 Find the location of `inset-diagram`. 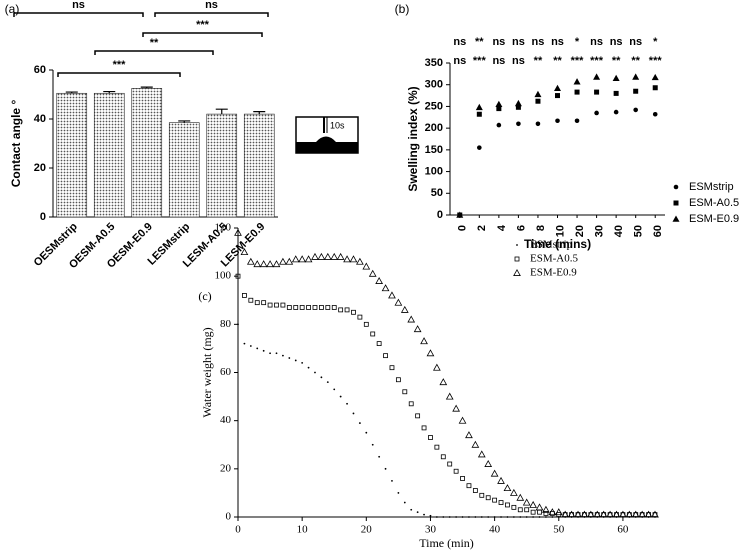

inset-diagram is located at coordinates (327, 135).